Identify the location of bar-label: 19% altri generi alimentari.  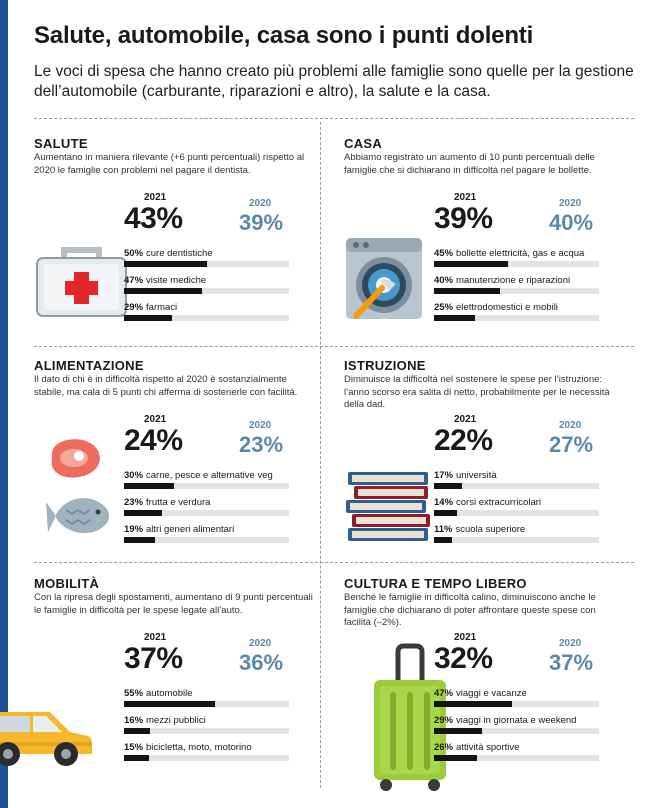
(179, 529).